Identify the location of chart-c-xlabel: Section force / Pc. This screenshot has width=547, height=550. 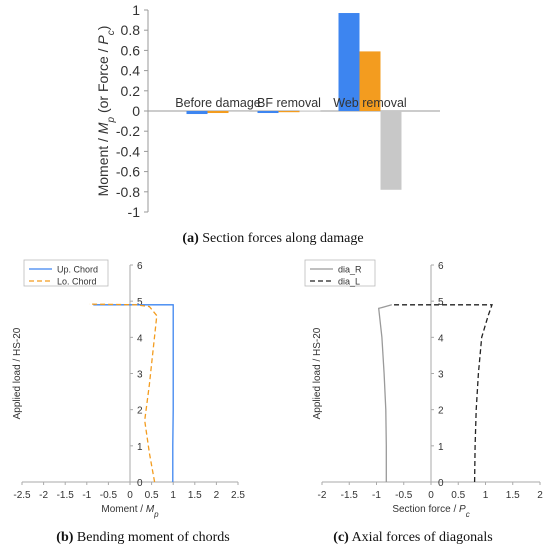
(430, 511).